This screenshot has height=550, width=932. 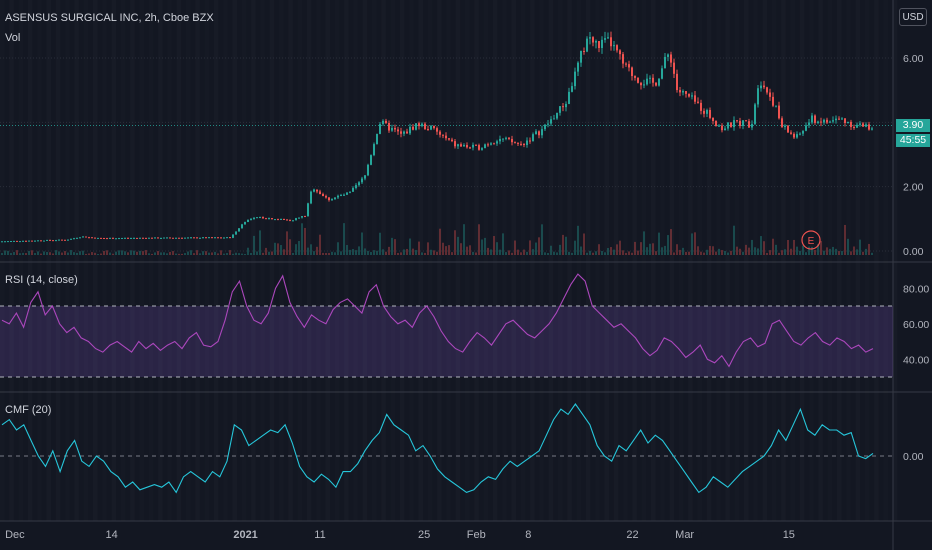 What do you see at coordinates (476, 535) in the screenshot?
I see `time-tick-label: Feb` at bounding box center [476, 535].